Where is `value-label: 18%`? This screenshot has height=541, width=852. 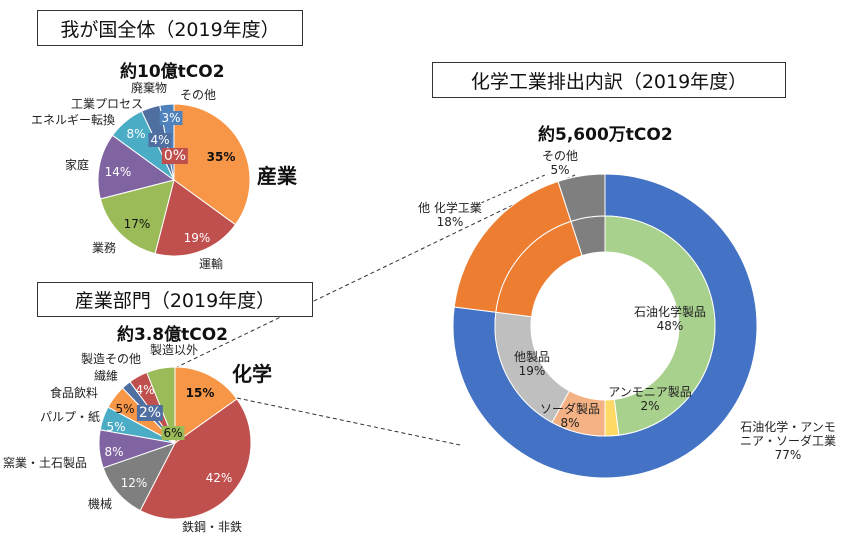 value-label: 18% is located at coordinates (450, 222).